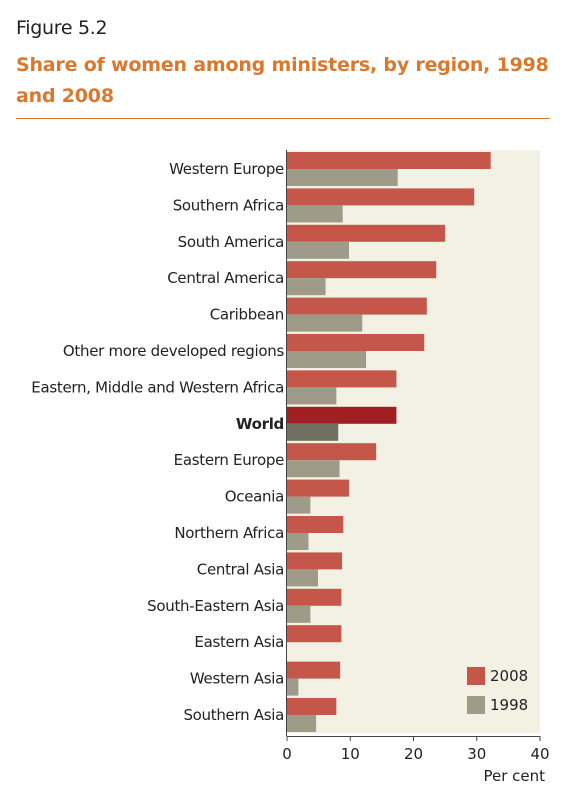 This screenshot has width=575, height=809. I want to click on x-axis-title: Per cent, so click(514, 776).